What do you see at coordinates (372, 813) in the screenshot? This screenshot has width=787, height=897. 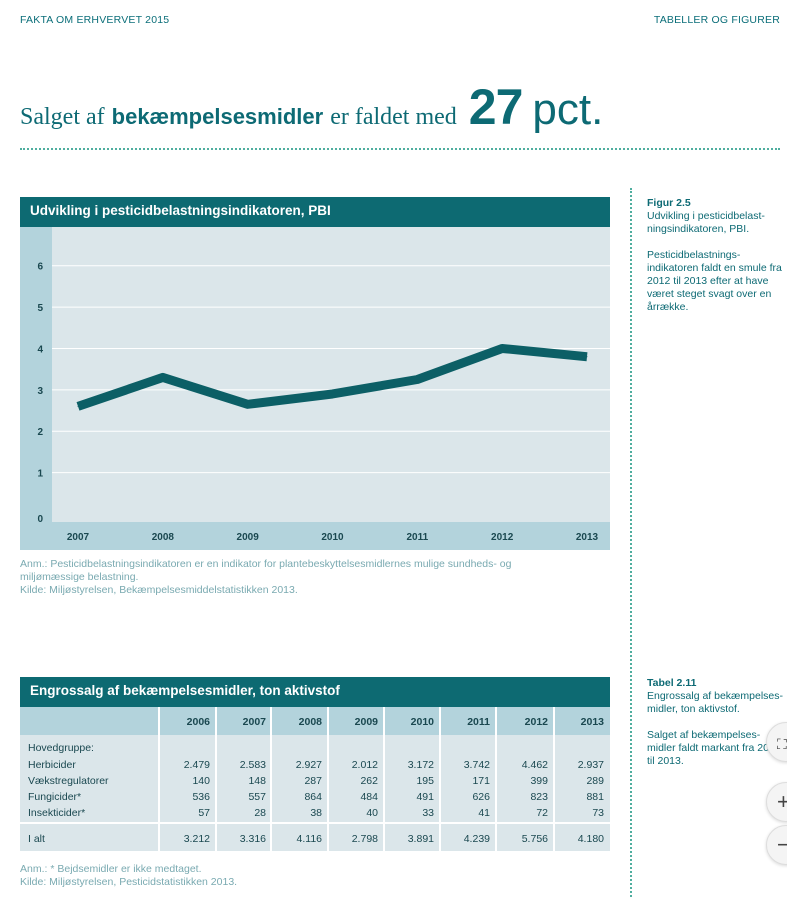 I see `table-cell: 40` at bounding box center [372, 813].